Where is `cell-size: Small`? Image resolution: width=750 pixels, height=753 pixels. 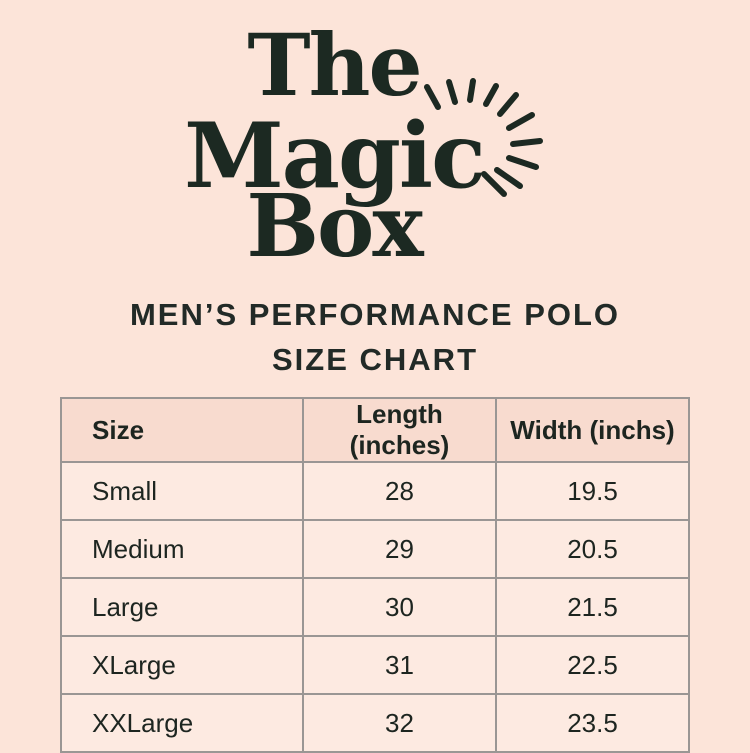 cell-size: Small is located at coordinates (182, 491).